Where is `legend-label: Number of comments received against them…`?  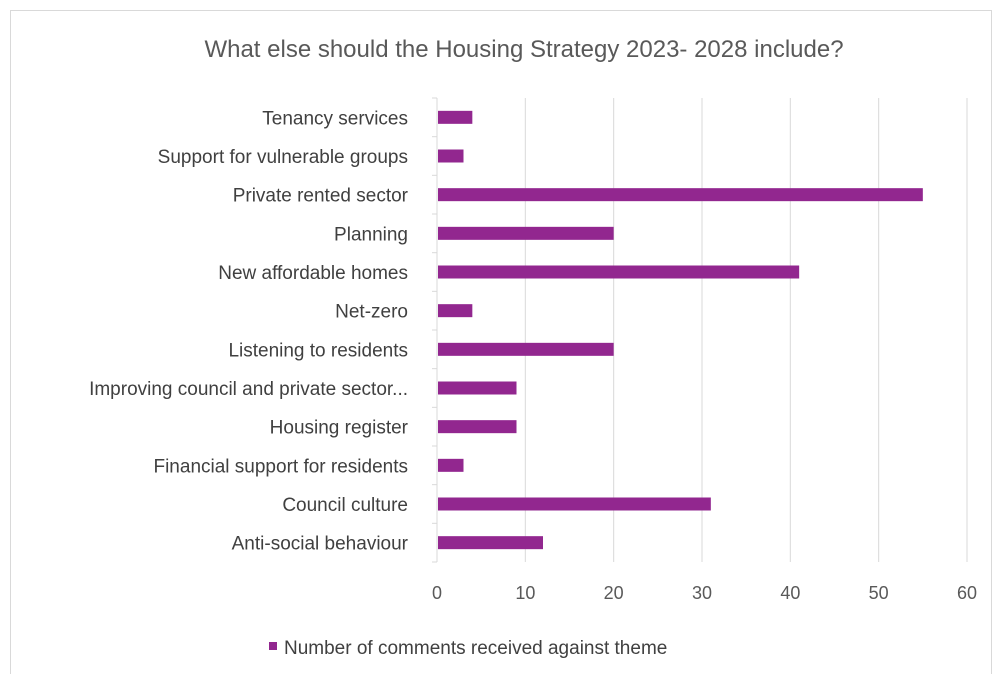
legend-label: Number of comments received against them… is located at coordinates (475, 648).